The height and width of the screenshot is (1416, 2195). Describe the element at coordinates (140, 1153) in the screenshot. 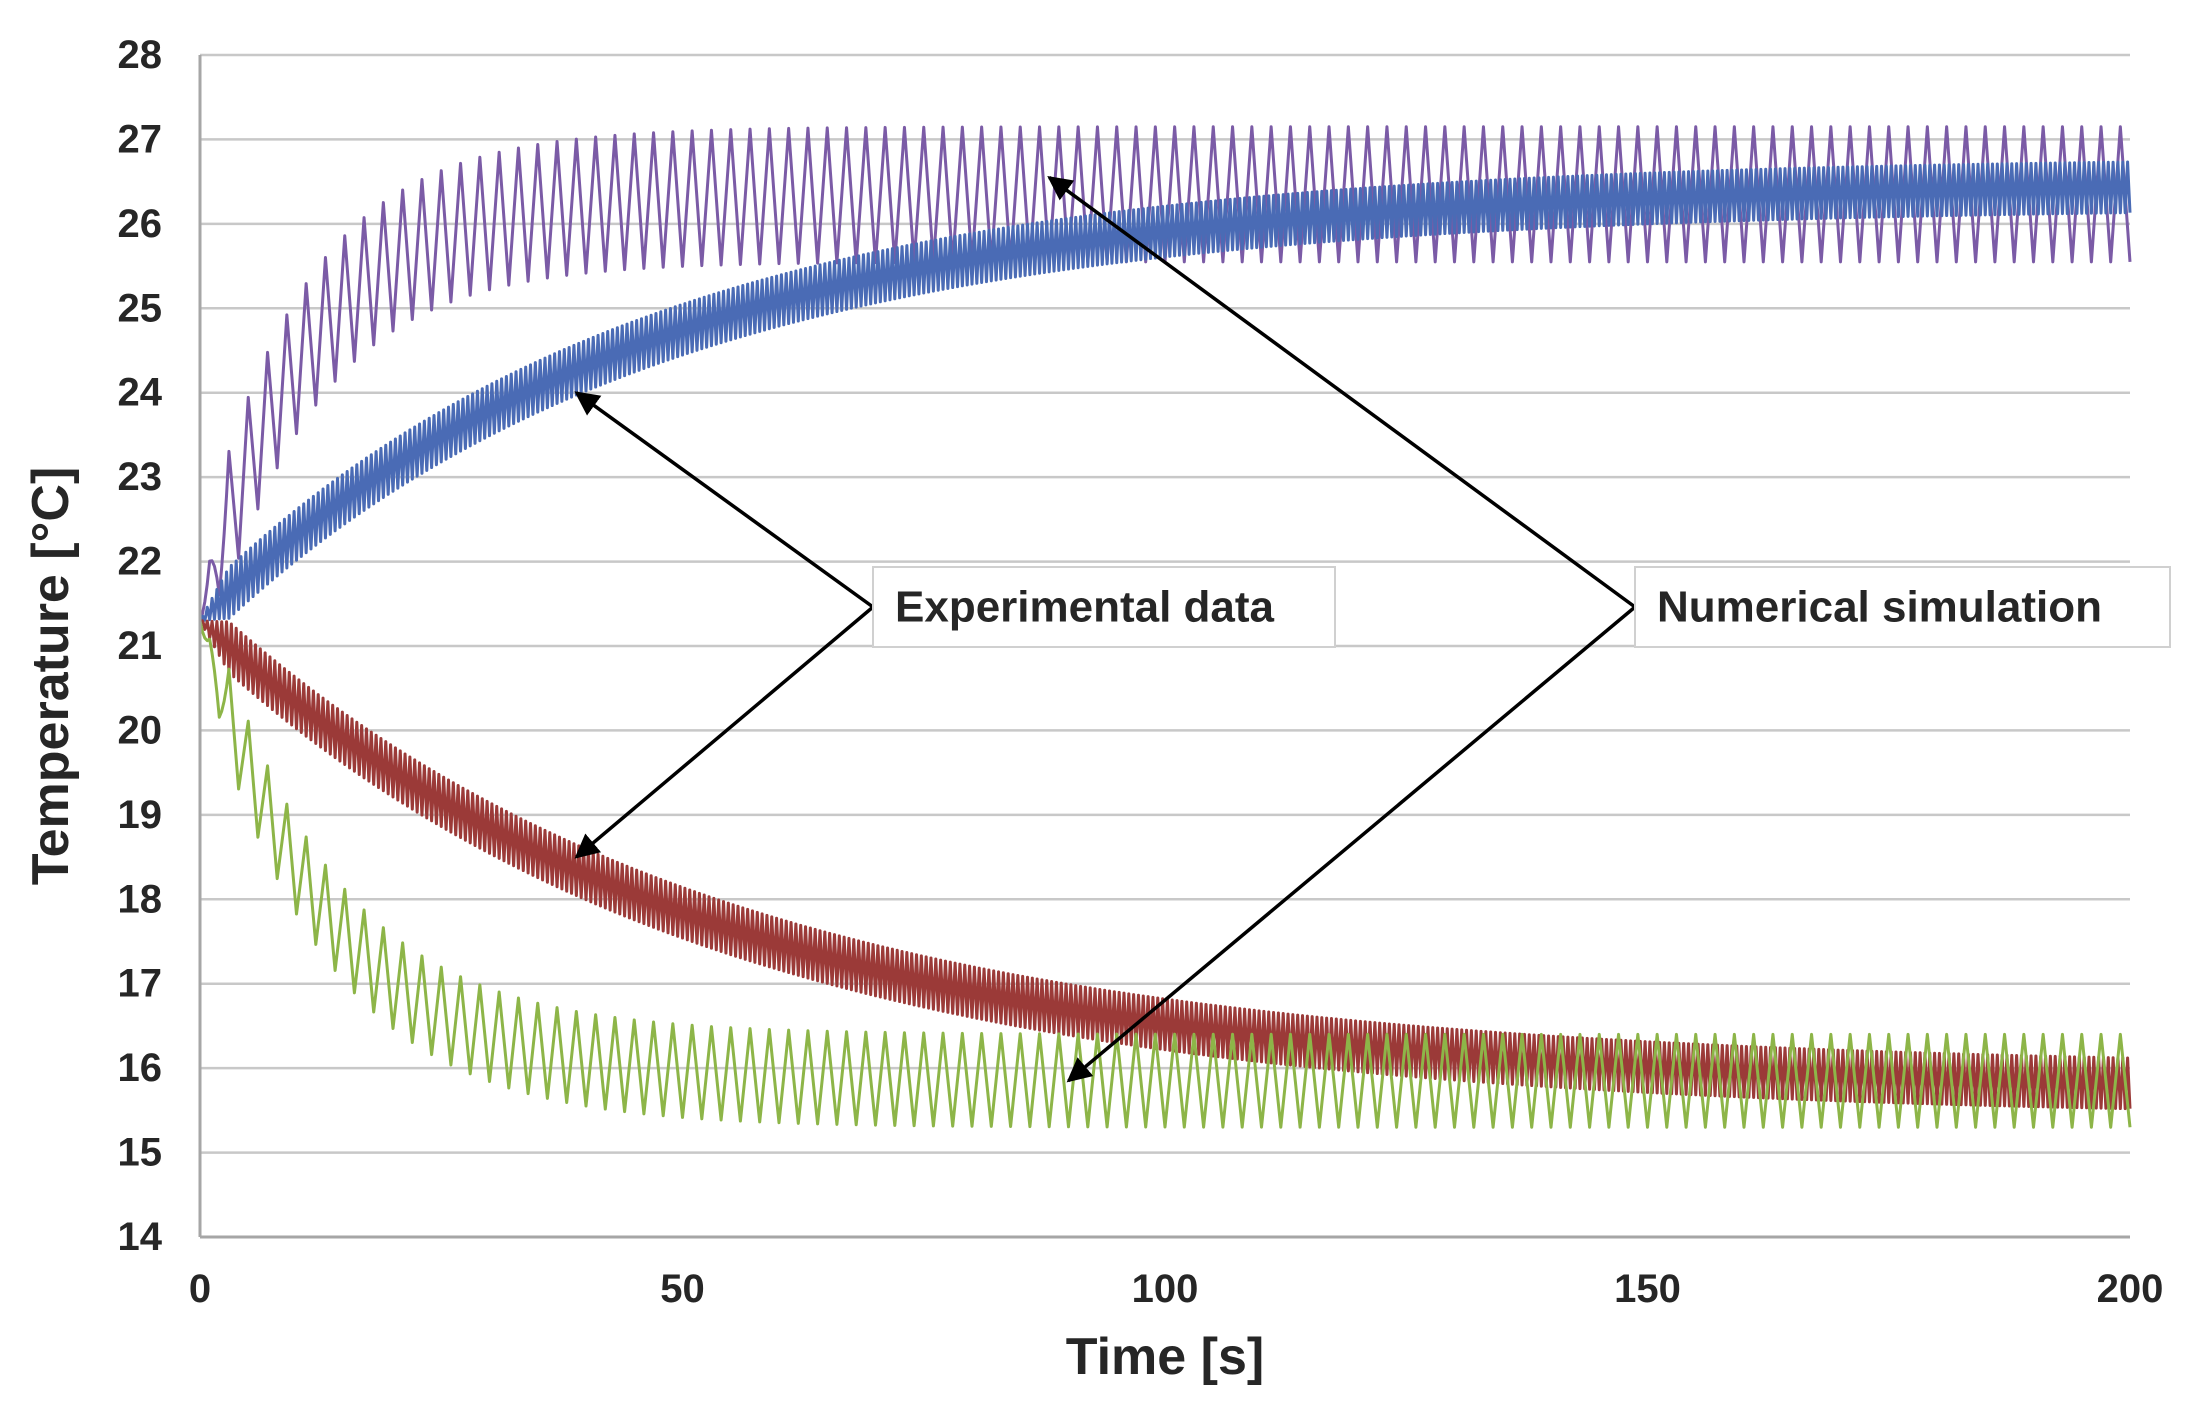

I see `y-tick-label: 15` at that location.